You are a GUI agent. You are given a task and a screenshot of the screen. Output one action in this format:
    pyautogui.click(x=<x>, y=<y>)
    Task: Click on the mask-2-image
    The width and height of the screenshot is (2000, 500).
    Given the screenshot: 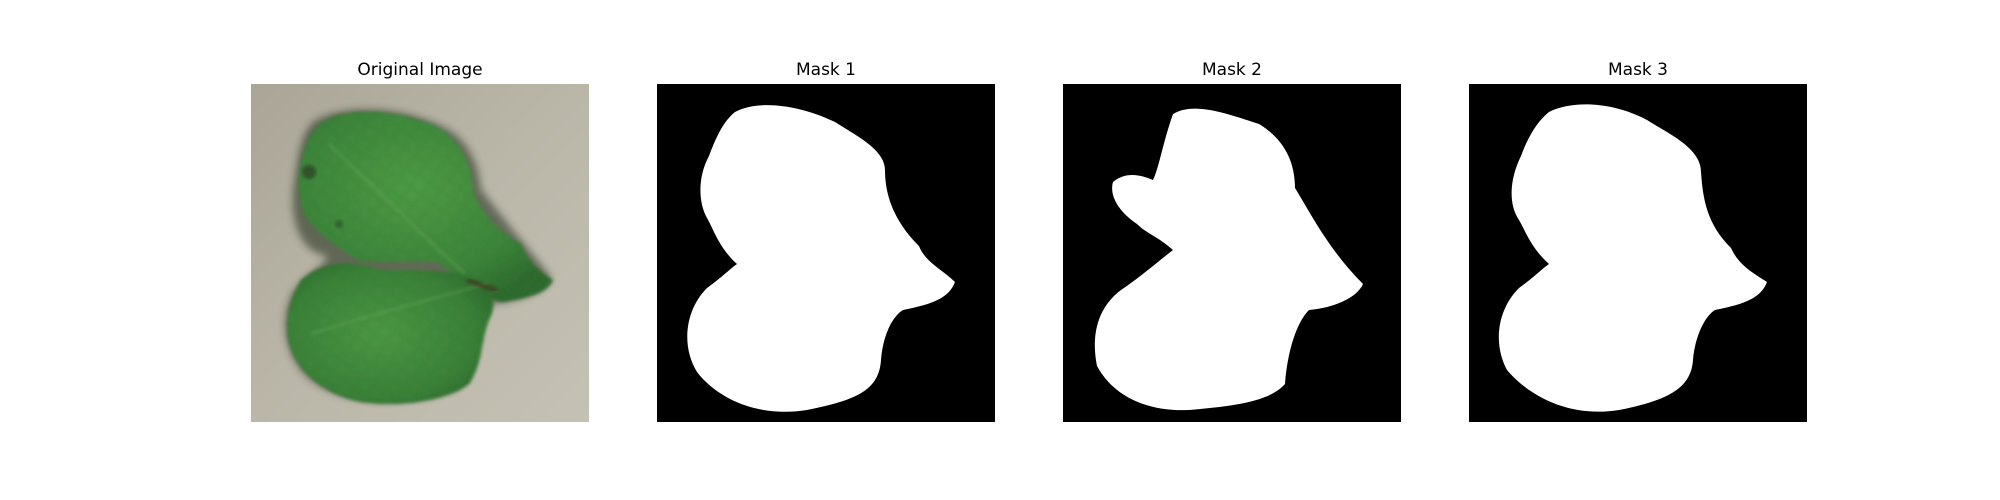 What is the action you would take?
    pyautogui.click(x=1232, y=253)
    